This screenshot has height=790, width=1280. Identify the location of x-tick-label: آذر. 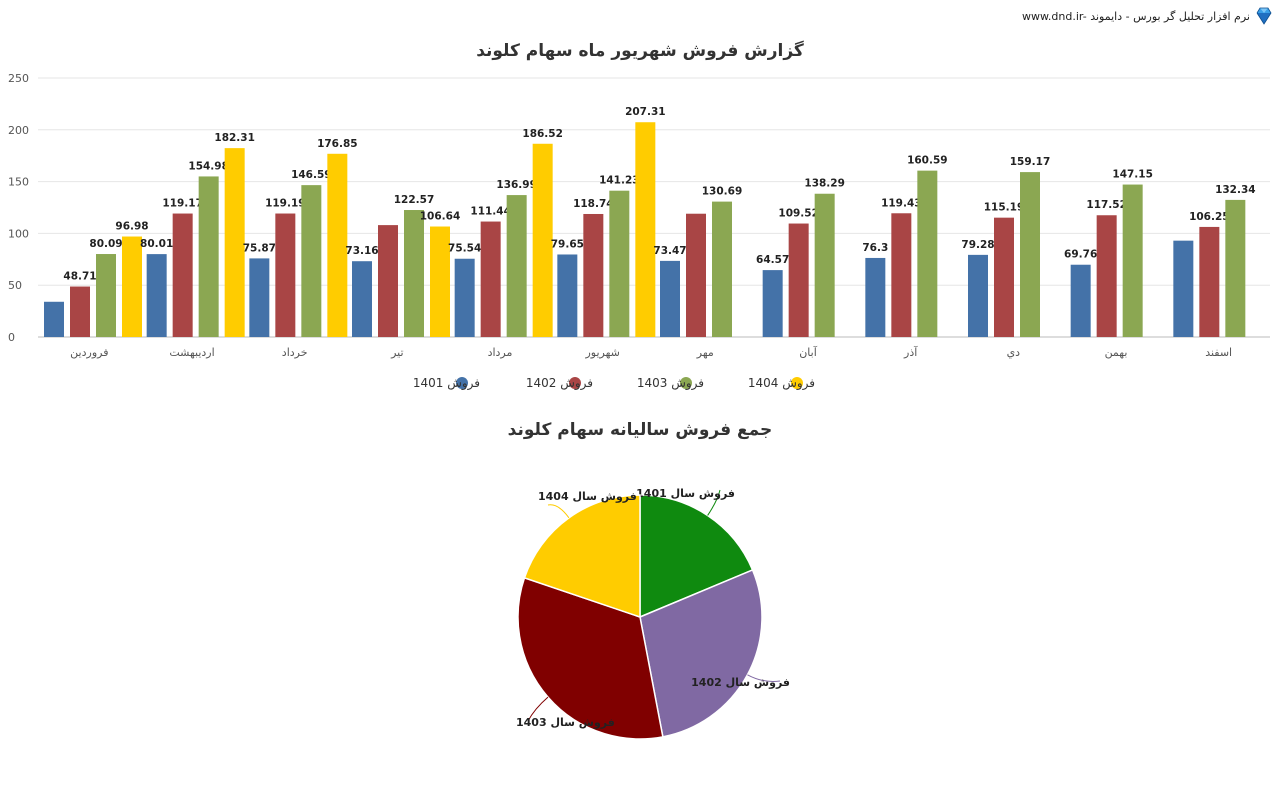
(910, 352).